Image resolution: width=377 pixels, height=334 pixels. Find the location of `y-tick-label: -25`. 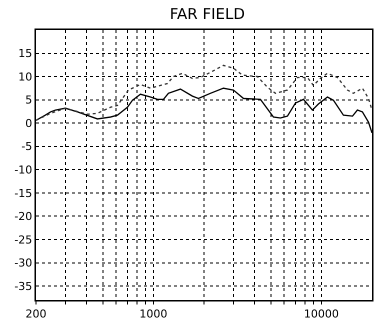

y-tick-label: -25 is located at coordinates (23, 239).